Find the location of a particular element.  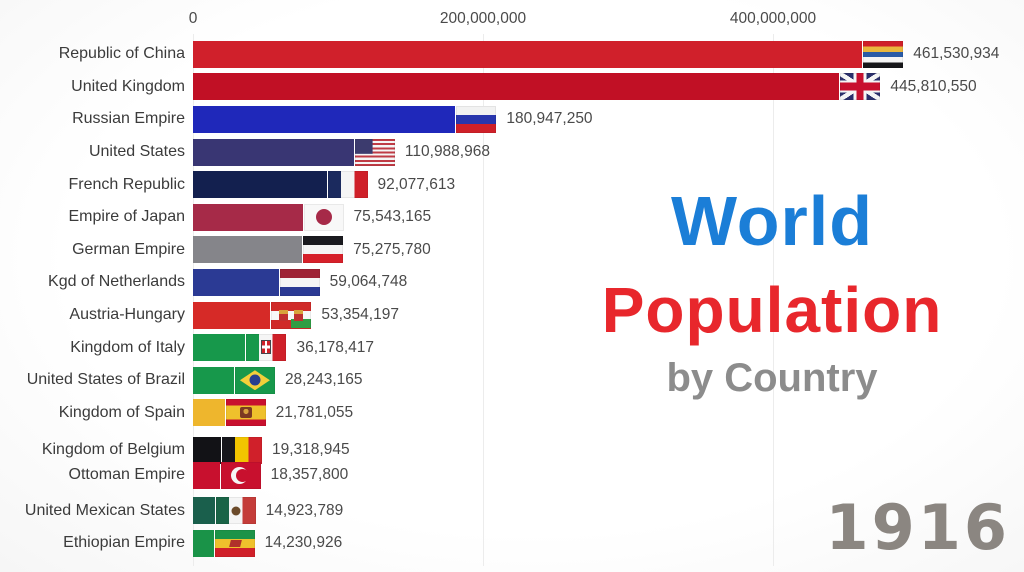

country-label: Russian Empire is located at coordinates (128, 119).